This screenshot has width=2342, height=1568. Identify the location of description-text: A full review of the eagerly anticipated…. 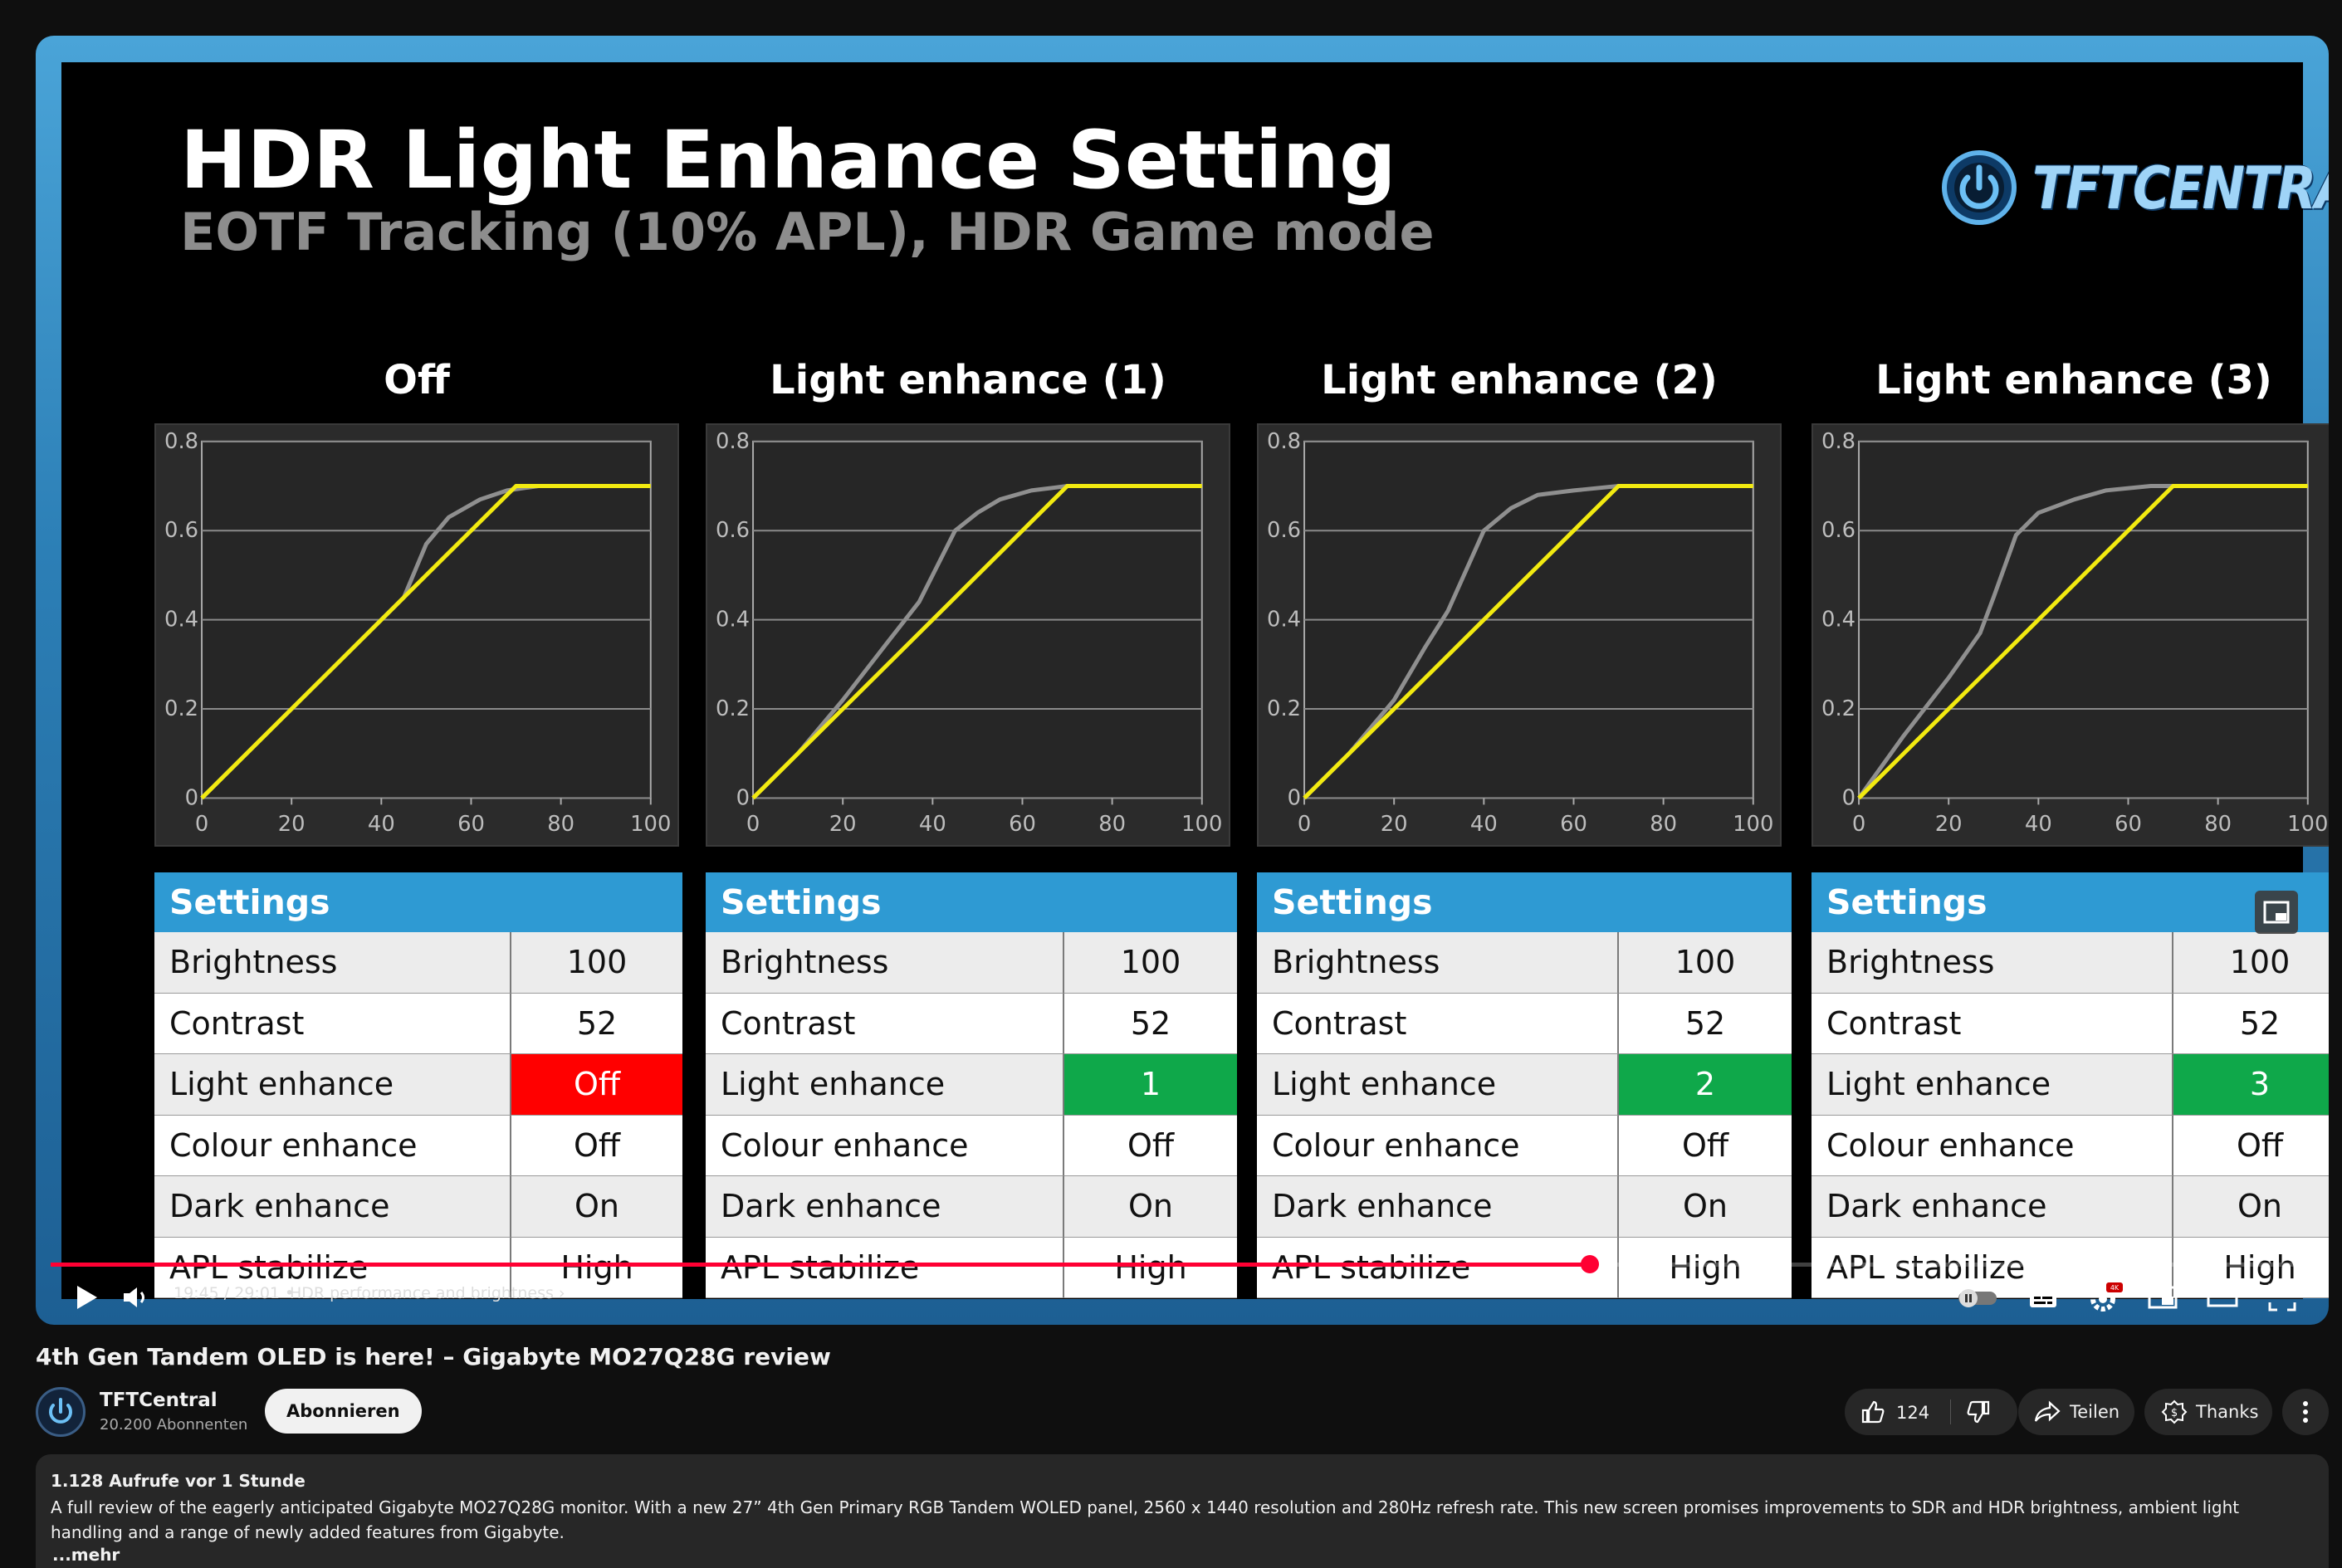
(1145, 1519).